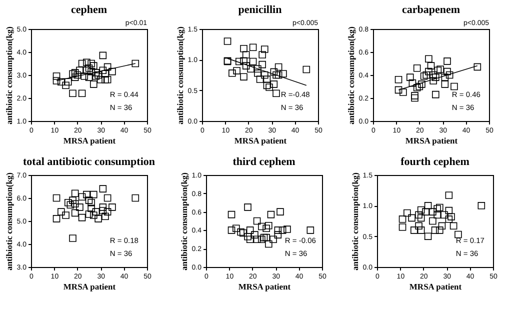 This screenshot has width=513, height=324. What do you see at coordinates (435, 162) in the screenshot?
I see `chart-title: fourth cephem` at bounding box center [435, 162].